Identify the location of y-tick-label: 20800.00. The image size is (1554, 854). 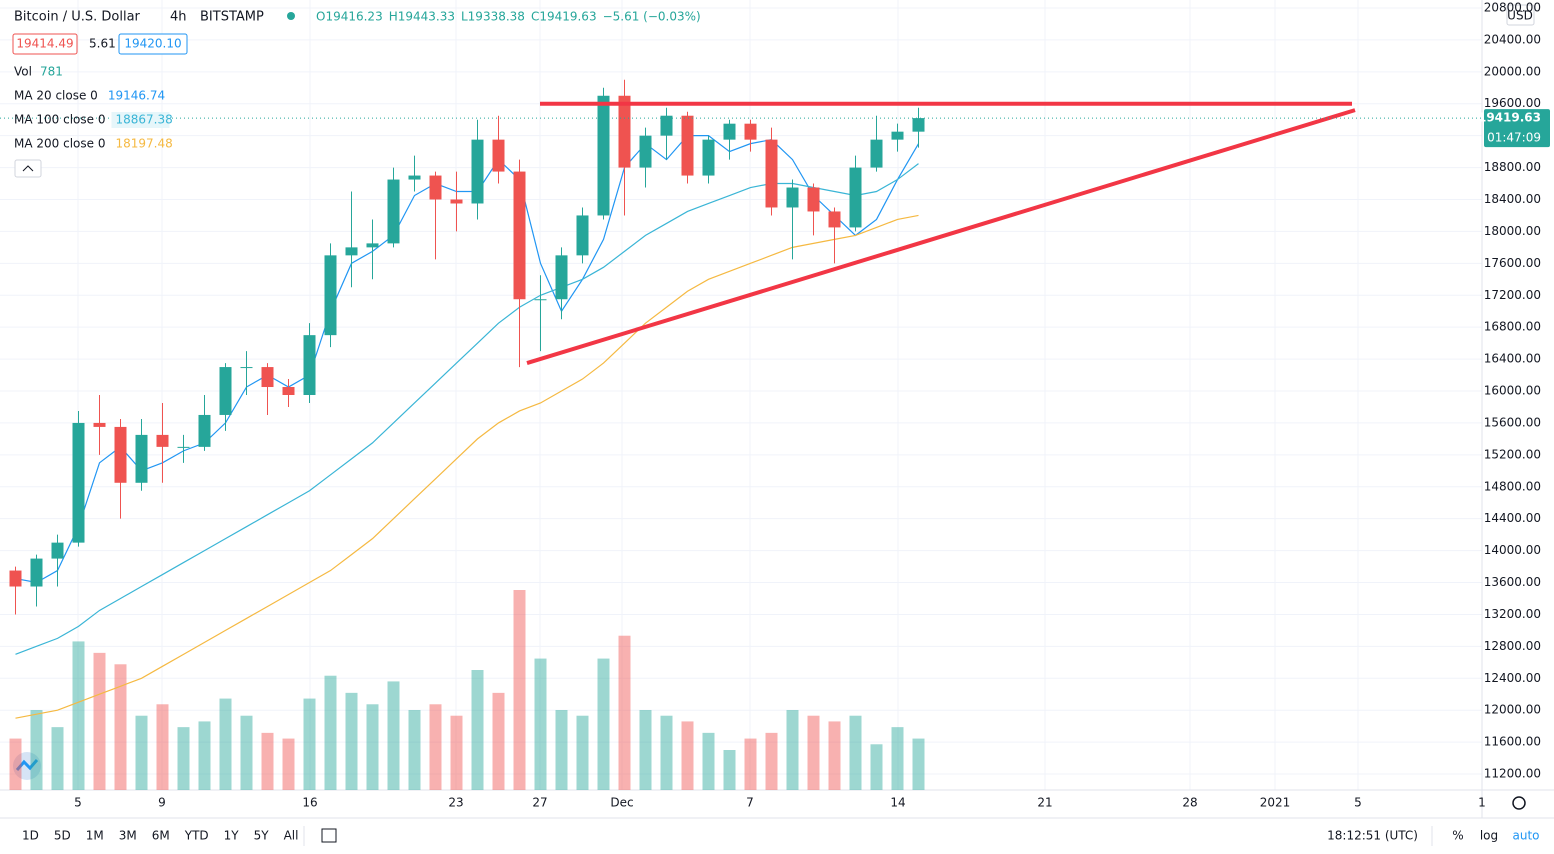
(1512, 7).